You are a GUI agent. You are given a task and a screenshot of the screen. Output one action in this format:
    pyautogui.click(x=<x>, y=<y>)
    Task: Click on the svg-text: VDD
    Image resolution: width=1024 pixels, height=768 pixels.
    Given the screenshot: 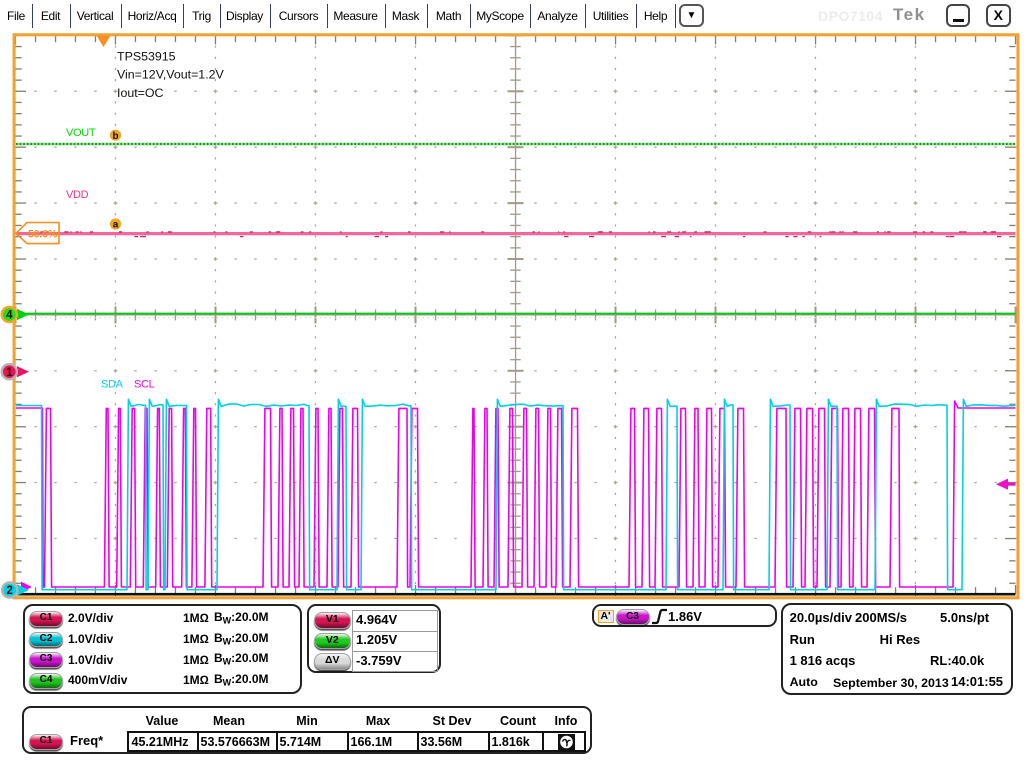 What is the action you would take?
    pyautogui.click(x=77, y=195)
    